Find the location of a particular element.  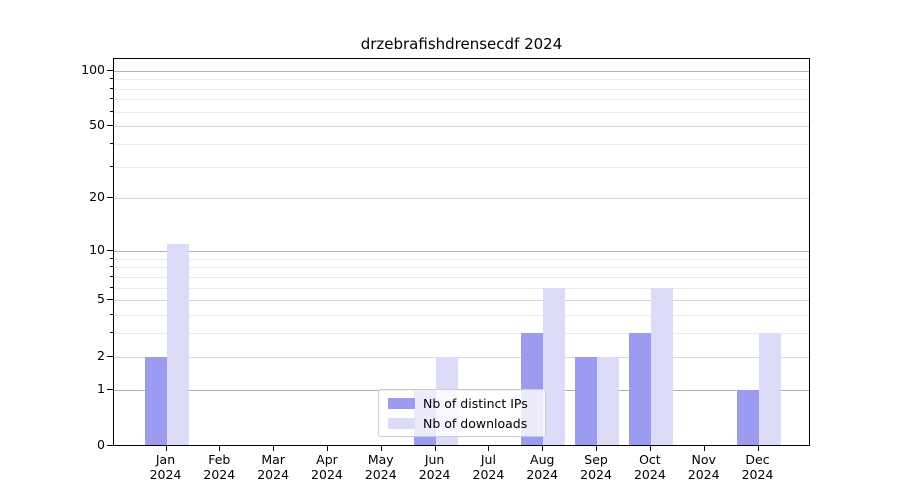

y-tick-label: 0 is located at coordinates (101, 444).